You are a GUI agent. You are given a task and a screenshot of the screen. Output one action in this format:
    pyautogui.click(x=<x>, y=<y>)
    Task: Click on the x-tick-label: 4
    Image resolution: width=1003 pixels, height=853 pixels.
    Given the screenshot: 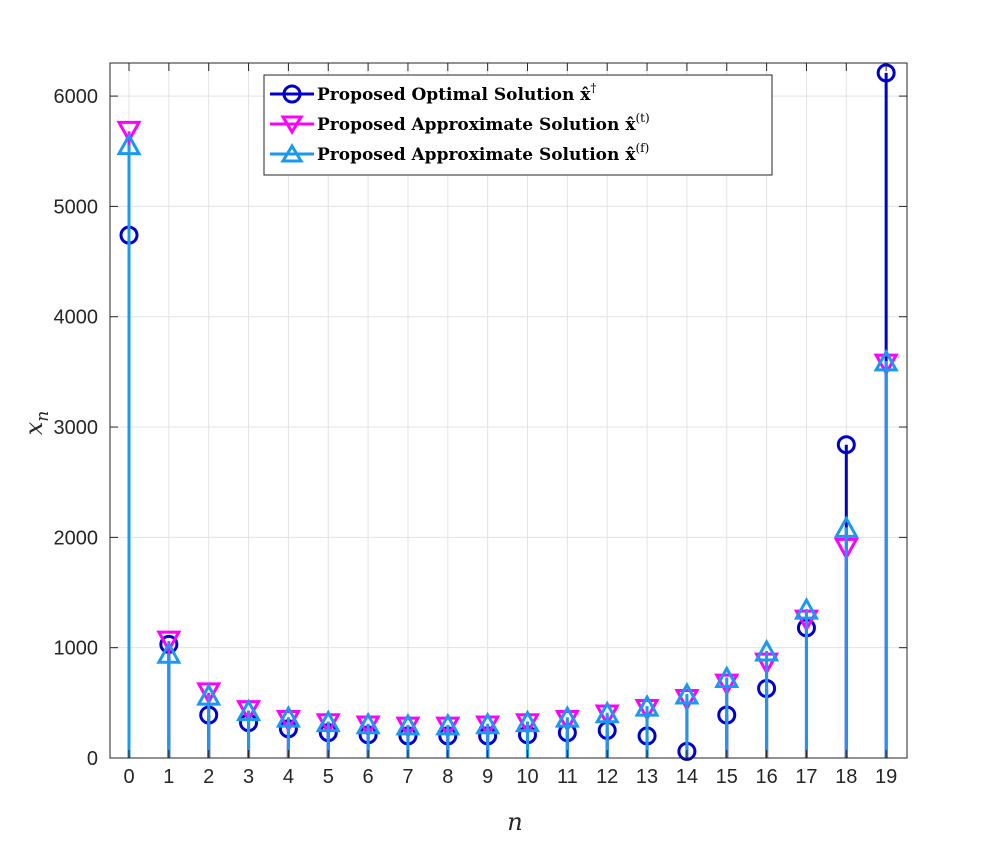 What is the action you would take?
    pyautogui.click(x=288, y=777)
    